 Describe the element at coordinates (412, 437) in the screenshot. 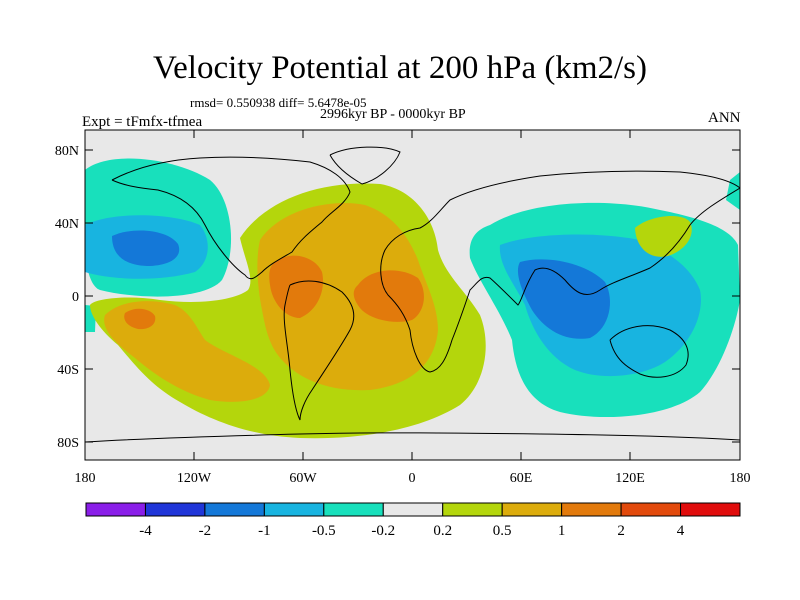

I see `coastline-antarctica` at that location.